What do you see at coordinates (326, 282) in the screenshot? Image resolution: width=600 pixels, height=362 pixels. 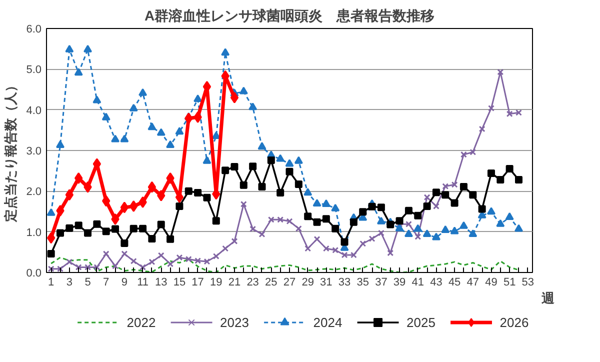 I see `x-tick-label: 31` at bounding box center [326, 282].